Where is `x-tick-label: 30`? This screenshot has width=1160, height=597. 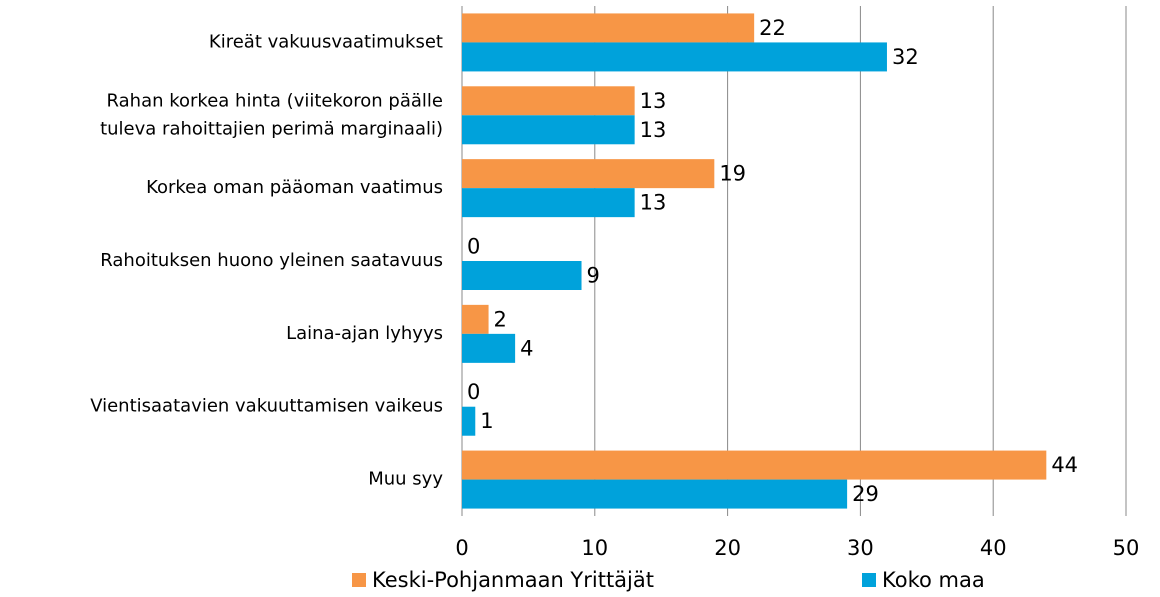 x-tick-label: 30 is located at coordinates (860, 548).